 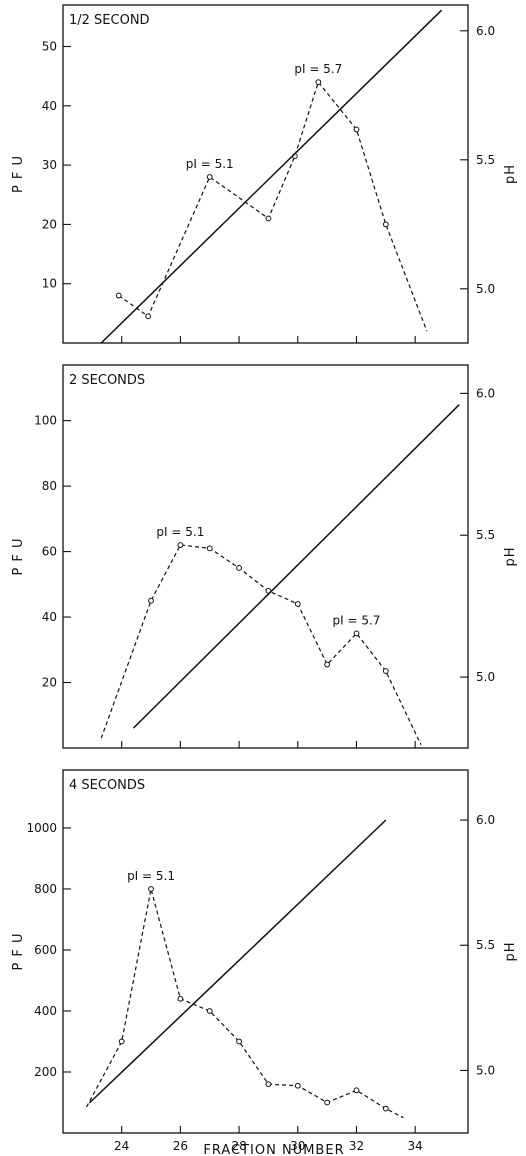 What do you see at coordinates (49, 486) in the screenshot?
I see `panel-2-ytick-label: 80` at bounding box center [49, 486].